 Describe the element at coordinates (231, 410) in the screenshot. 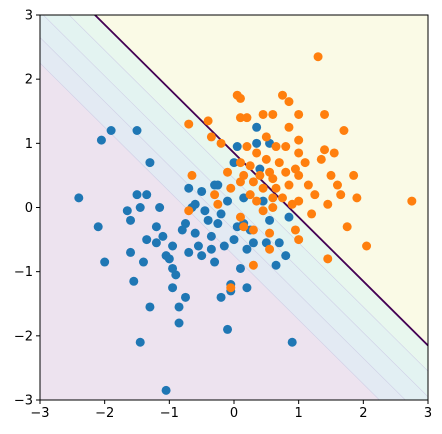

I see `x-axis: −3 −2 −1 0 1 2 3` at that location.